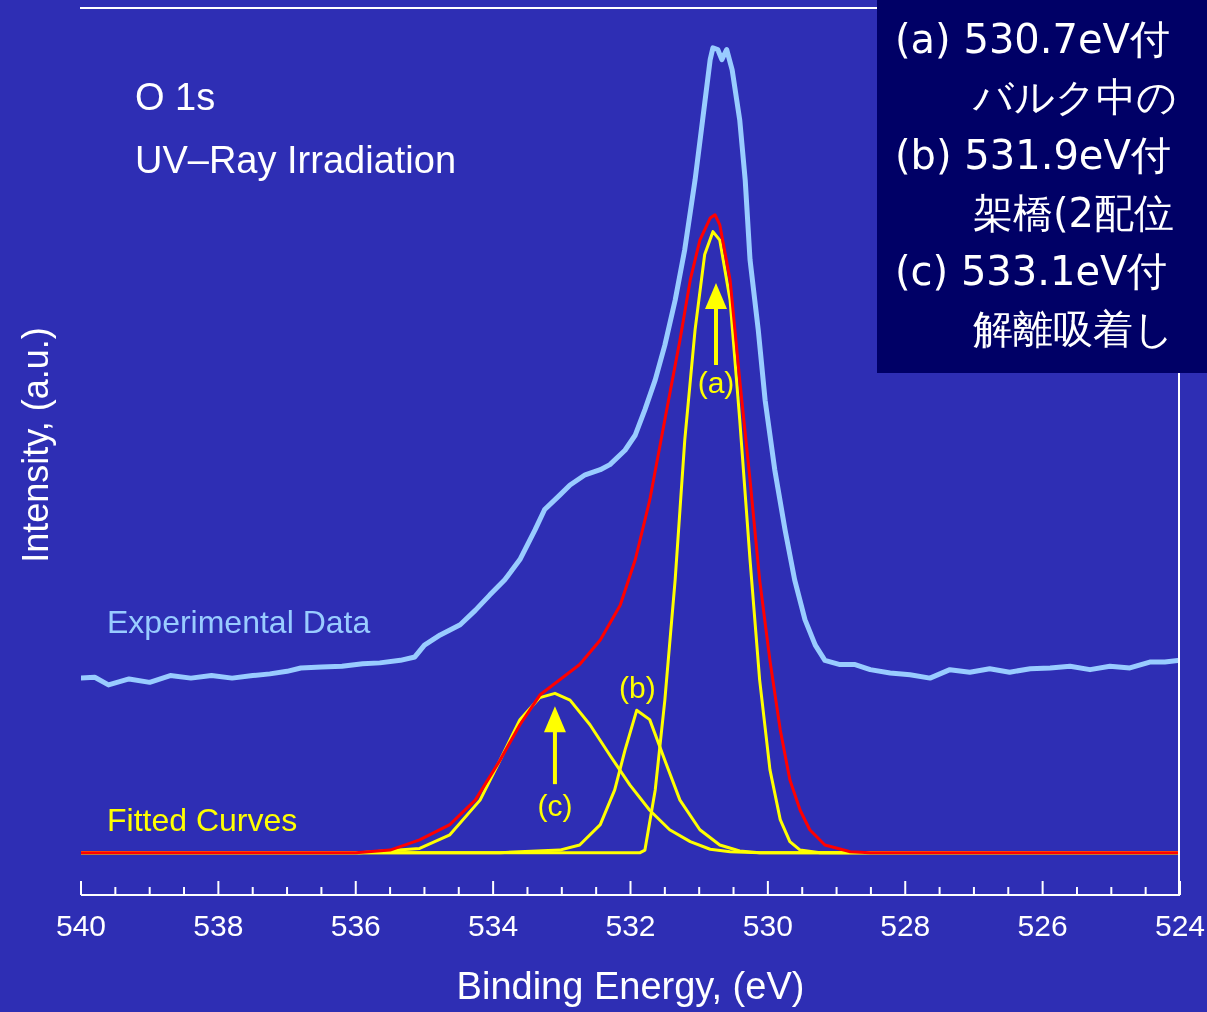 Image resolution: width=1207 pixels, height=1012 pixels. Describe the element at coordinates (716, 383) in the screenshot. I see `annotation: (a)` at that location.